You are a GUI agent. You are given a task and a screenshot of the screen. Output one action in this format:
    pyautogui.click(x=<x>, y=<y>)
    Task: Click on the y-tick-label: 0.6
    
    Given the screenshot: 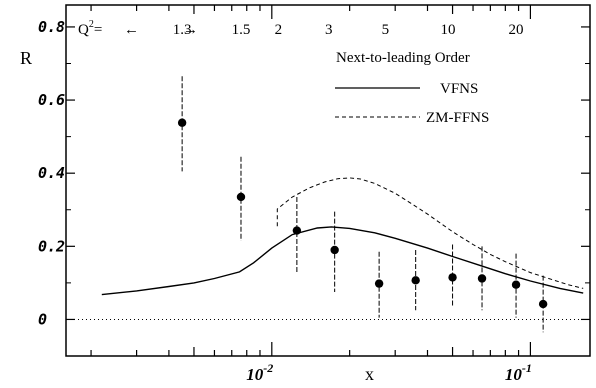 What is the action you would take?
    pyautogui.click(x=51, y=100)
    